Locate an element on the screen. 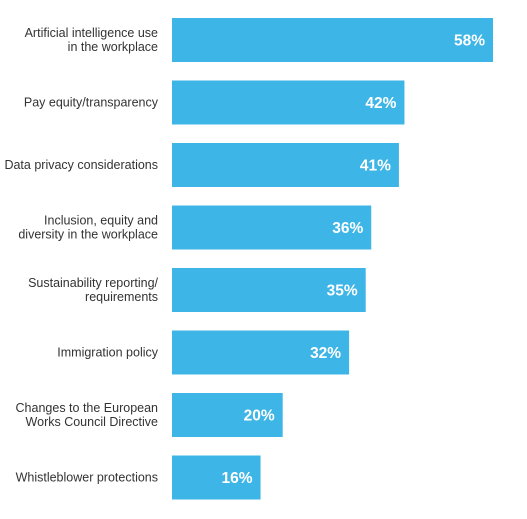 Image resolution: width=527 pixels, height=519 pixels. value-label-7: 20% is located at coordinates (259, 416).